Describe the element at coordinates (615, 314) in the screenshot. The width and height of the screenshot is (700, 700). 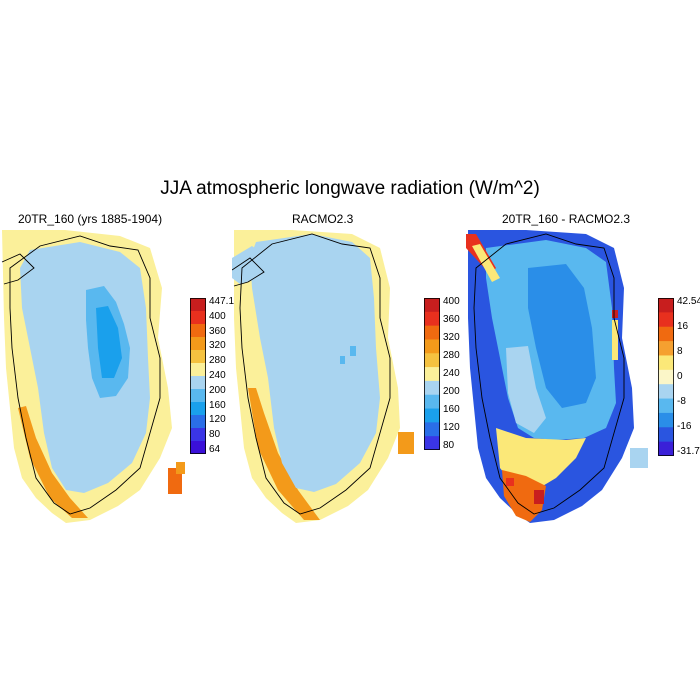
I see `east-red-cell` at that location.